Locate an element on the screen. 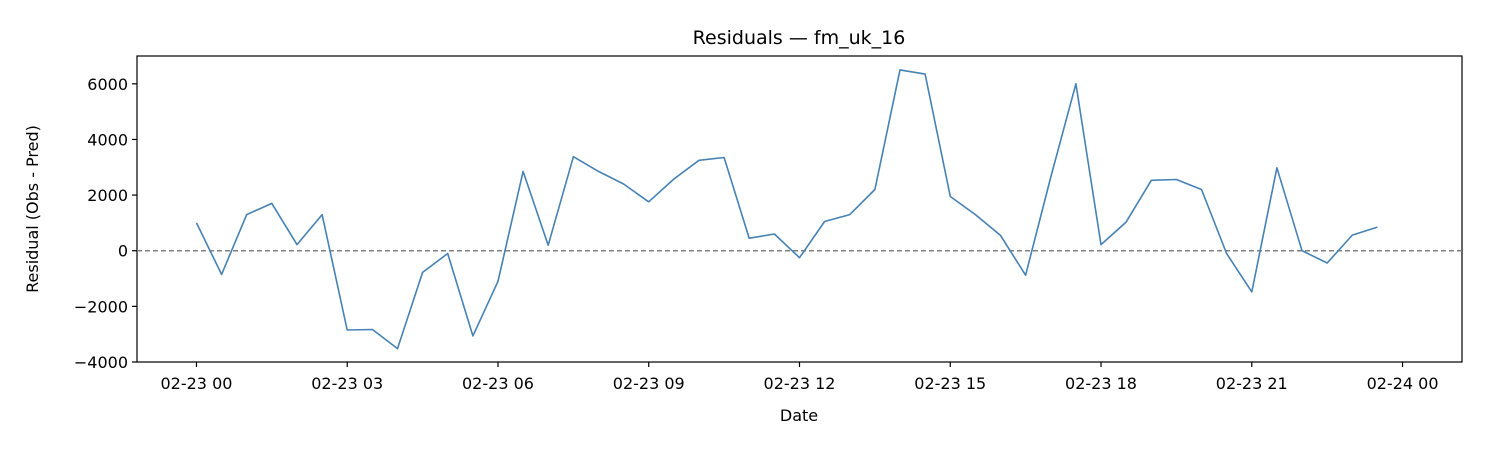 Image resolution: width=1500 pixels, height=450 pixels. chart-title: Residuals — fm_uk_16 is located at coordinates (799, 38).